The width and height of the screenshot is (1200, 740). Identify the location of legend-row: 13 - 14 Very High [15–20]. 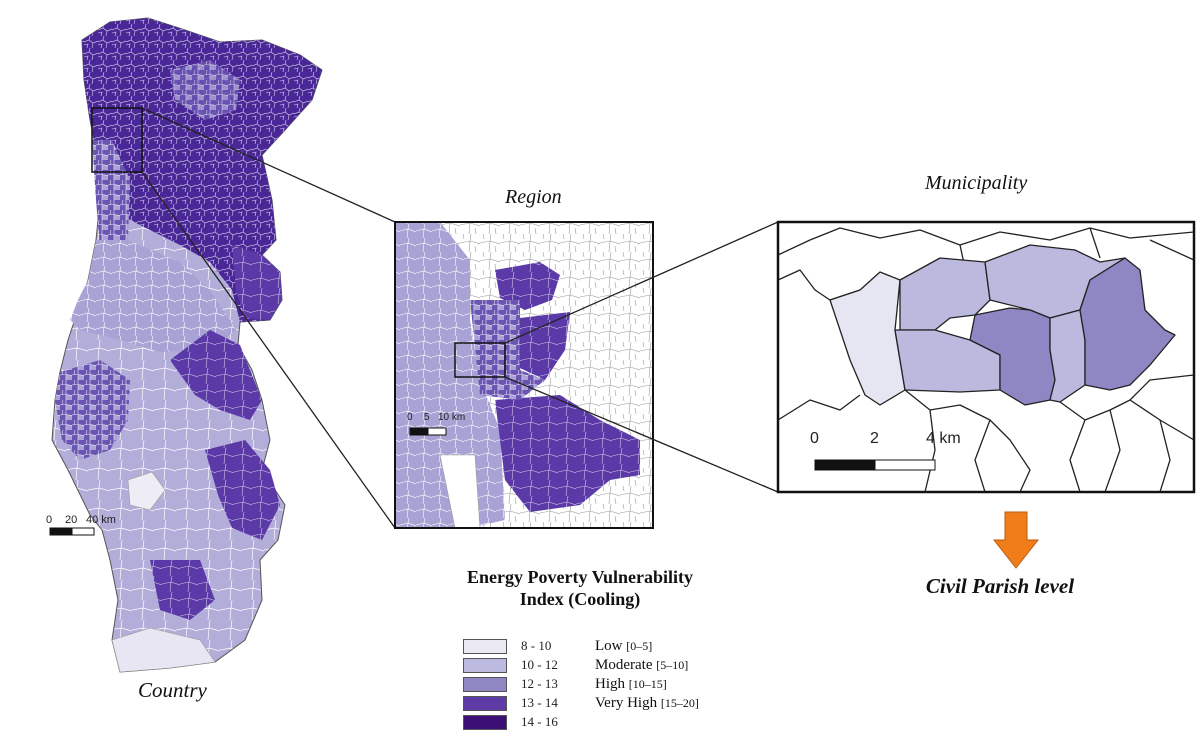
(581, 703).